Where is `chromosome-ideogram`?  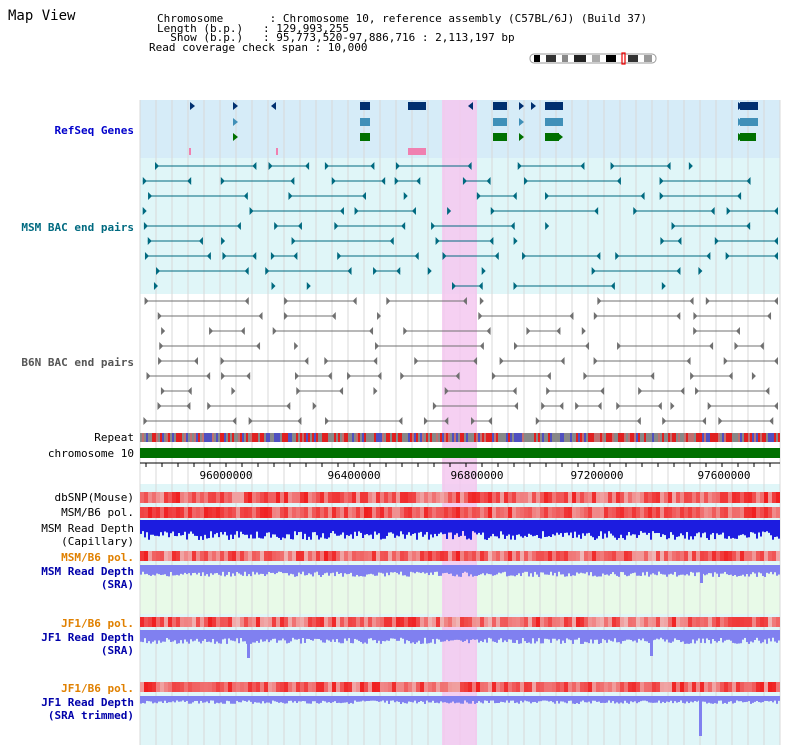 chromosome-ideogram is located at coordinates (593, 59).